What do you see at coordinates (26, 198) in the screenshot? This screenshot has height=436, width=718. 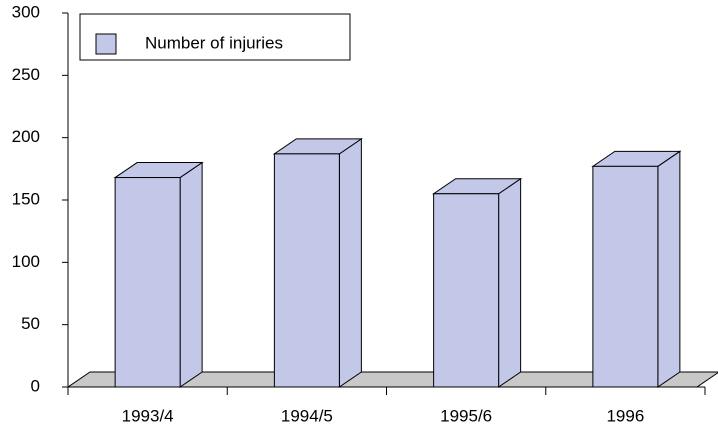 I see `y-tick-label: 150` at bounding box center [26, 198].